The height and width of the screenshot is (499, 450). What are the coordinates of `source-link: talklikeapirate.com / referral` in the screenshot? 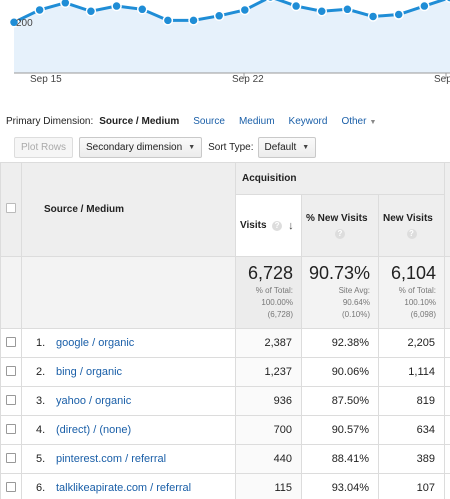 It's located at (124, 488).